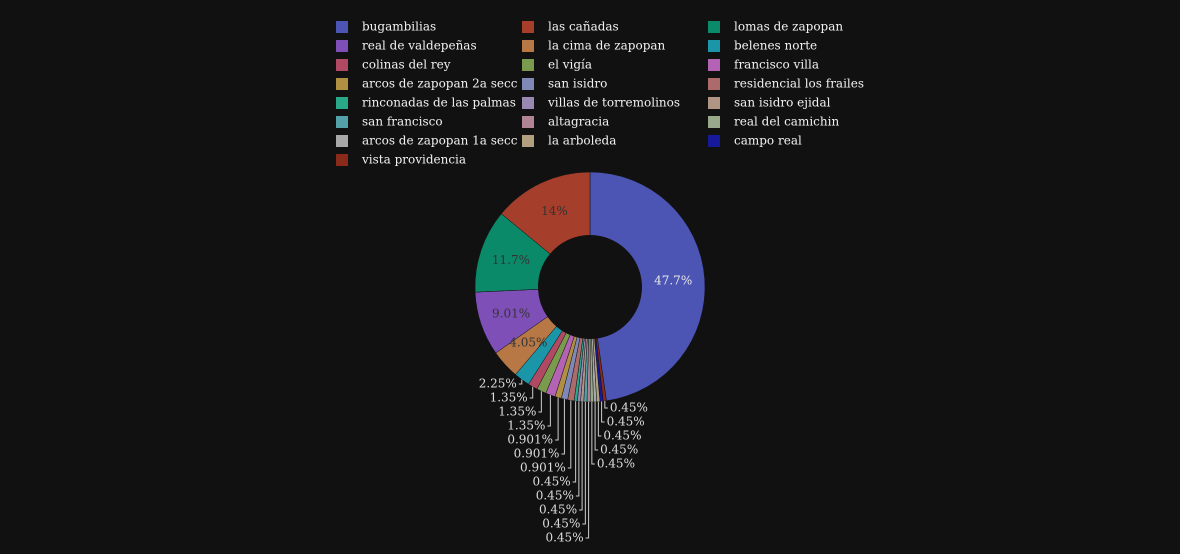 This screenshot has width=1180, height=554. What do you see at coordinates (786, 122) in the screenshot?
I see `legend-label: real del camichin` at bounding box center [786, 122].